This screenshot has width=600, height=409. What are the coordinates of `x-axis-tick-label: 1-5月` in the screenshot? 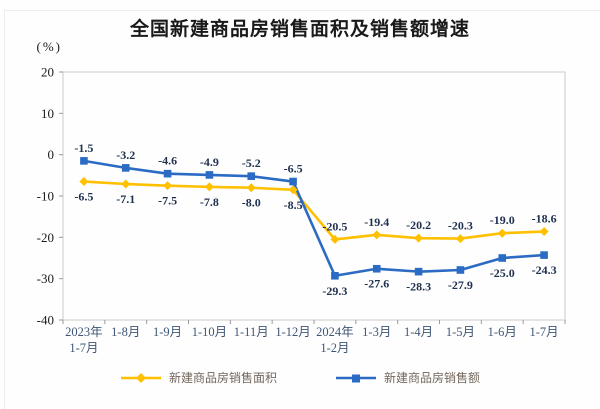 It's located at (460, 332).